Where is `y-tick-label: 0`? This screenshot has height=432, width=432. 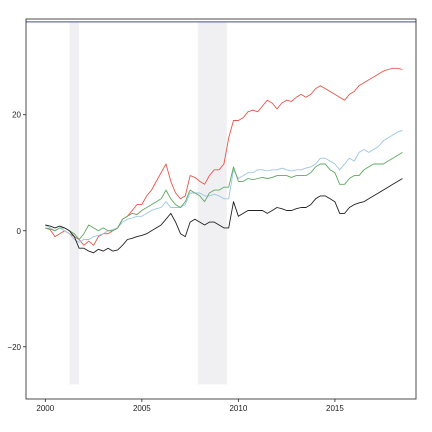
y-tick-label: 0 is located at coordinates (19, 231).